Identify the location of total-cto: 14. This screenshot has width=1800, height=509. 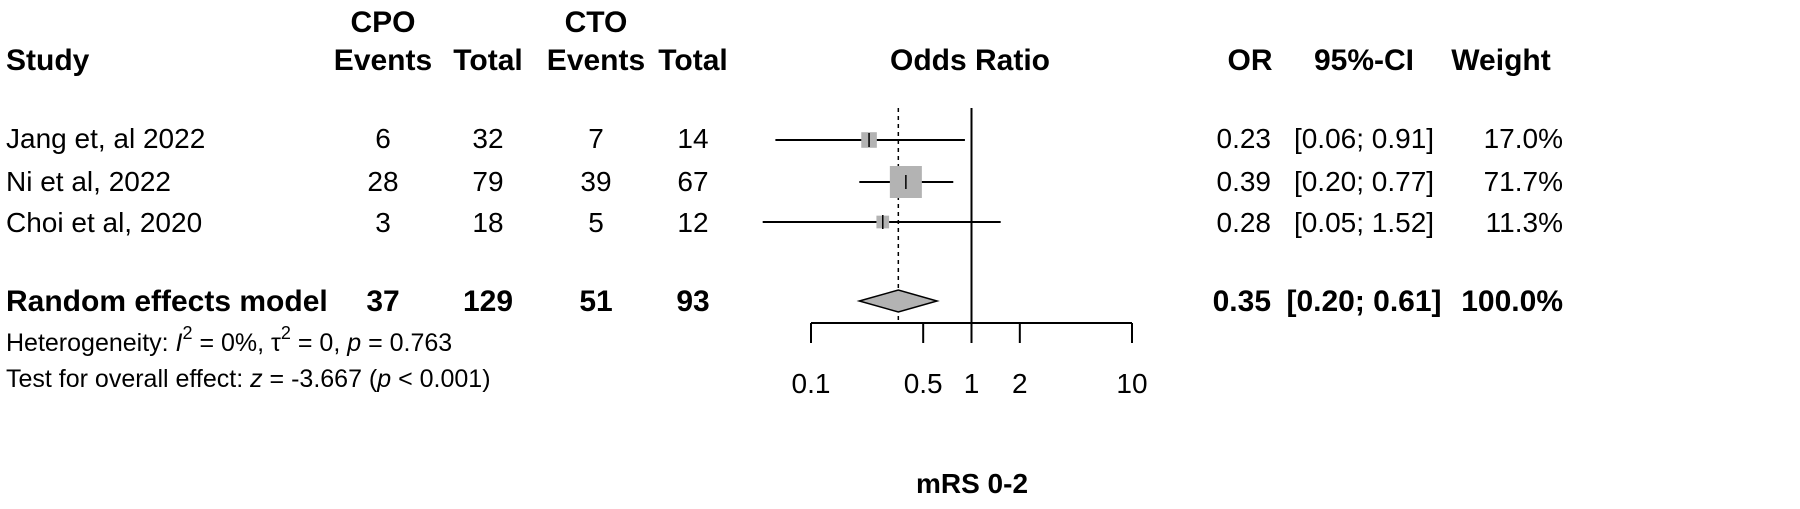
(693, 138).